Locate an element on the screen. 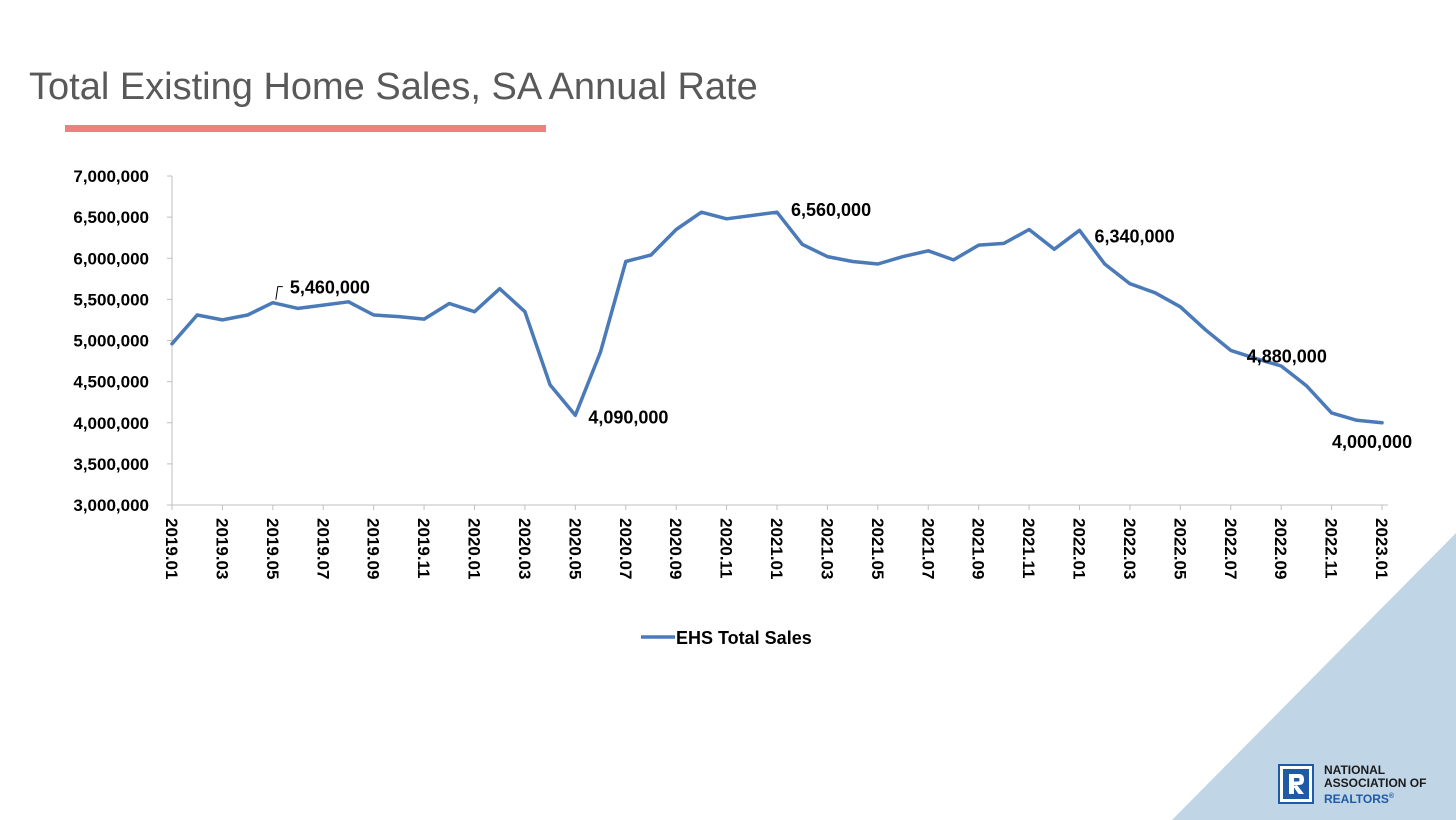 The height and width of the screenshot is (820, 1456). x-tick-label: 2019.01 is located at coordinates (171, 548).